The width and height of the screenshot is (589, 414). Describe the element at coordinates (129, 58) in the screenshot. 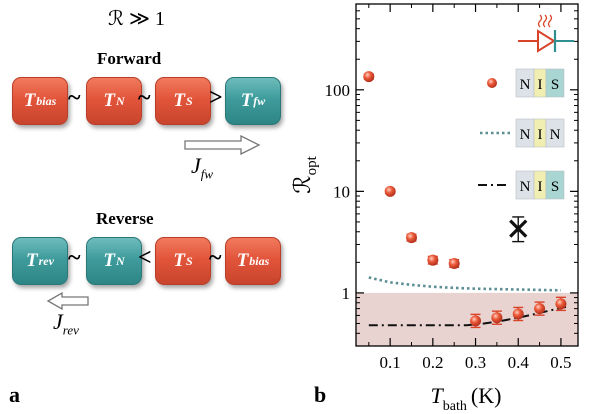

I see `forward-heading: Forward` at that location.